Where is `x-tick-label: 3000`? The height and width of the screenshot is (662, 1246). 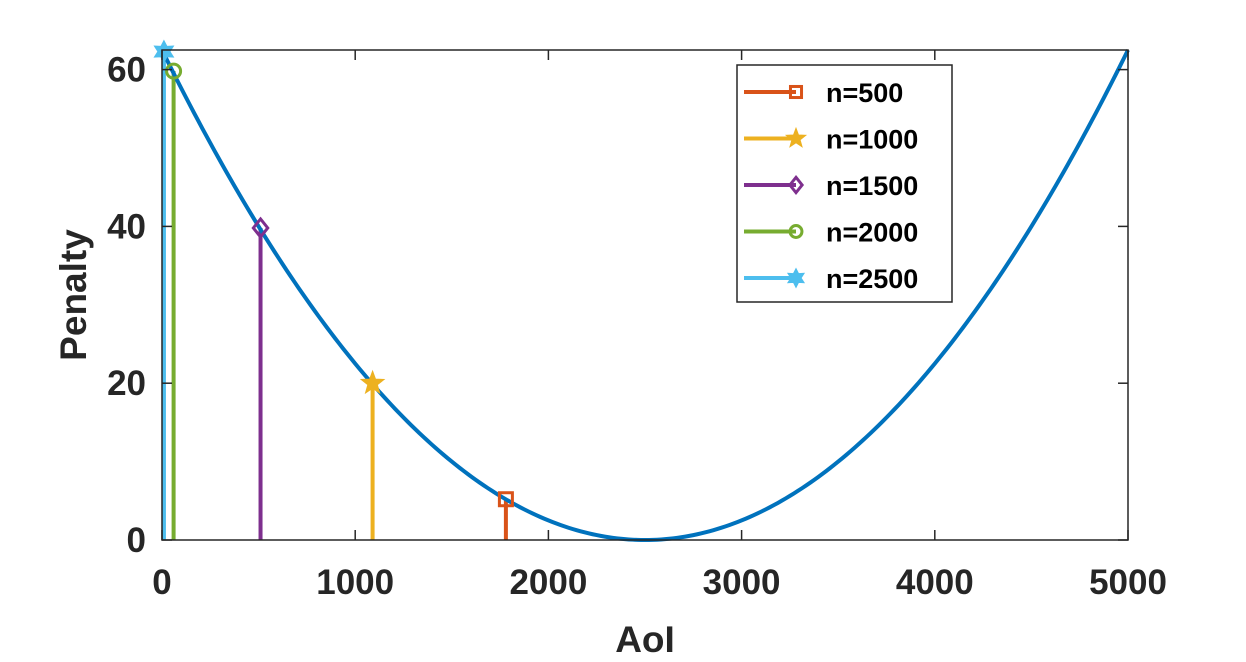
x-tick-label: 3000 is located at coordinates (742, 582).